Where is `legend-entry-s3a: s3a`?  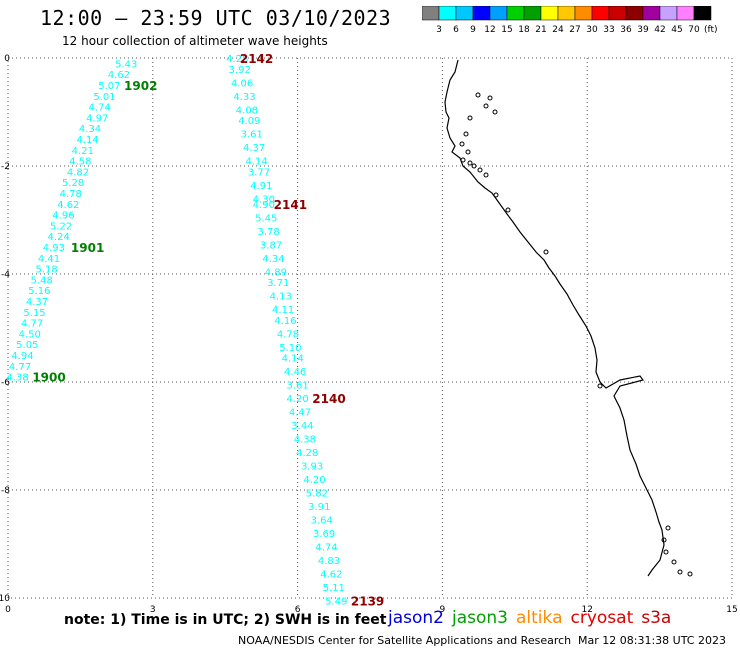
legend-entry-s3a: s3a is located at coordinates (656, 618).